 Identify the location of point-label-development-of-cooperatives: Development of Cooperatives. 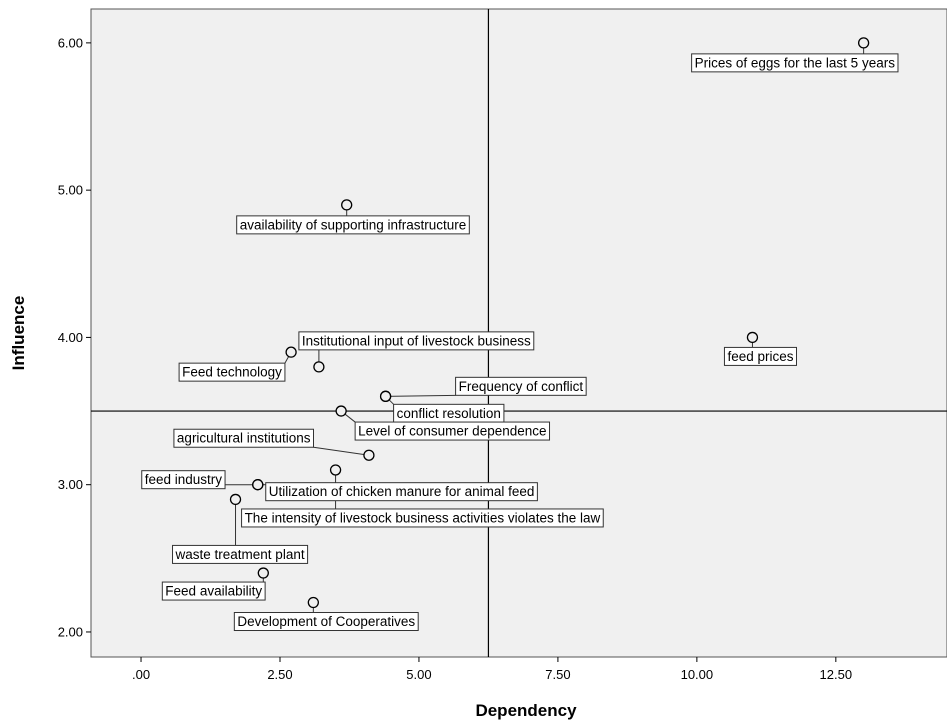
(326, 622).